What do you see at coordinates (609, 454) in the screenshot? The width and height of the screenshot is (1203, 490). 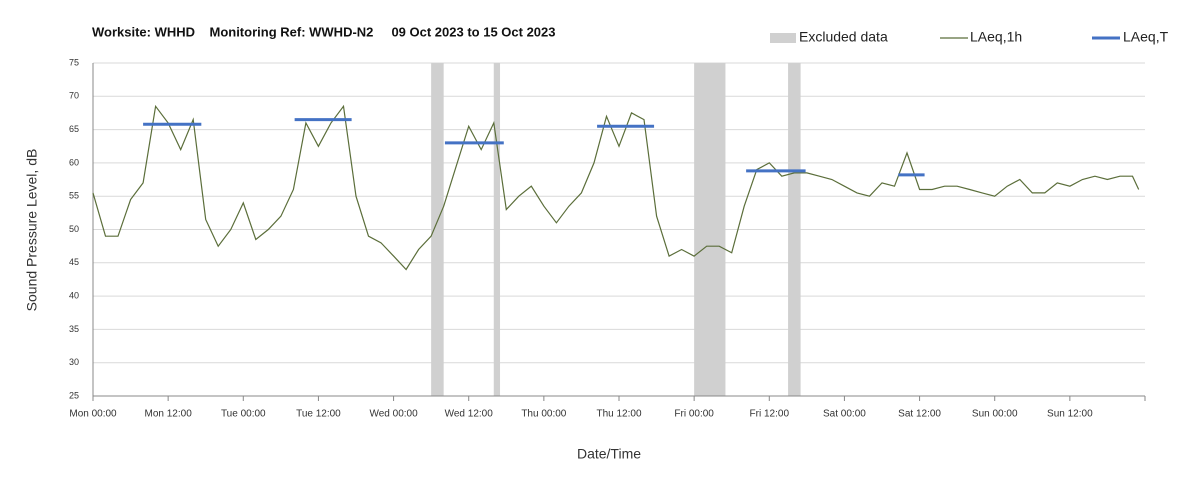 I see `x-axis-title: Date/Time` at bounding box center [609, 454].